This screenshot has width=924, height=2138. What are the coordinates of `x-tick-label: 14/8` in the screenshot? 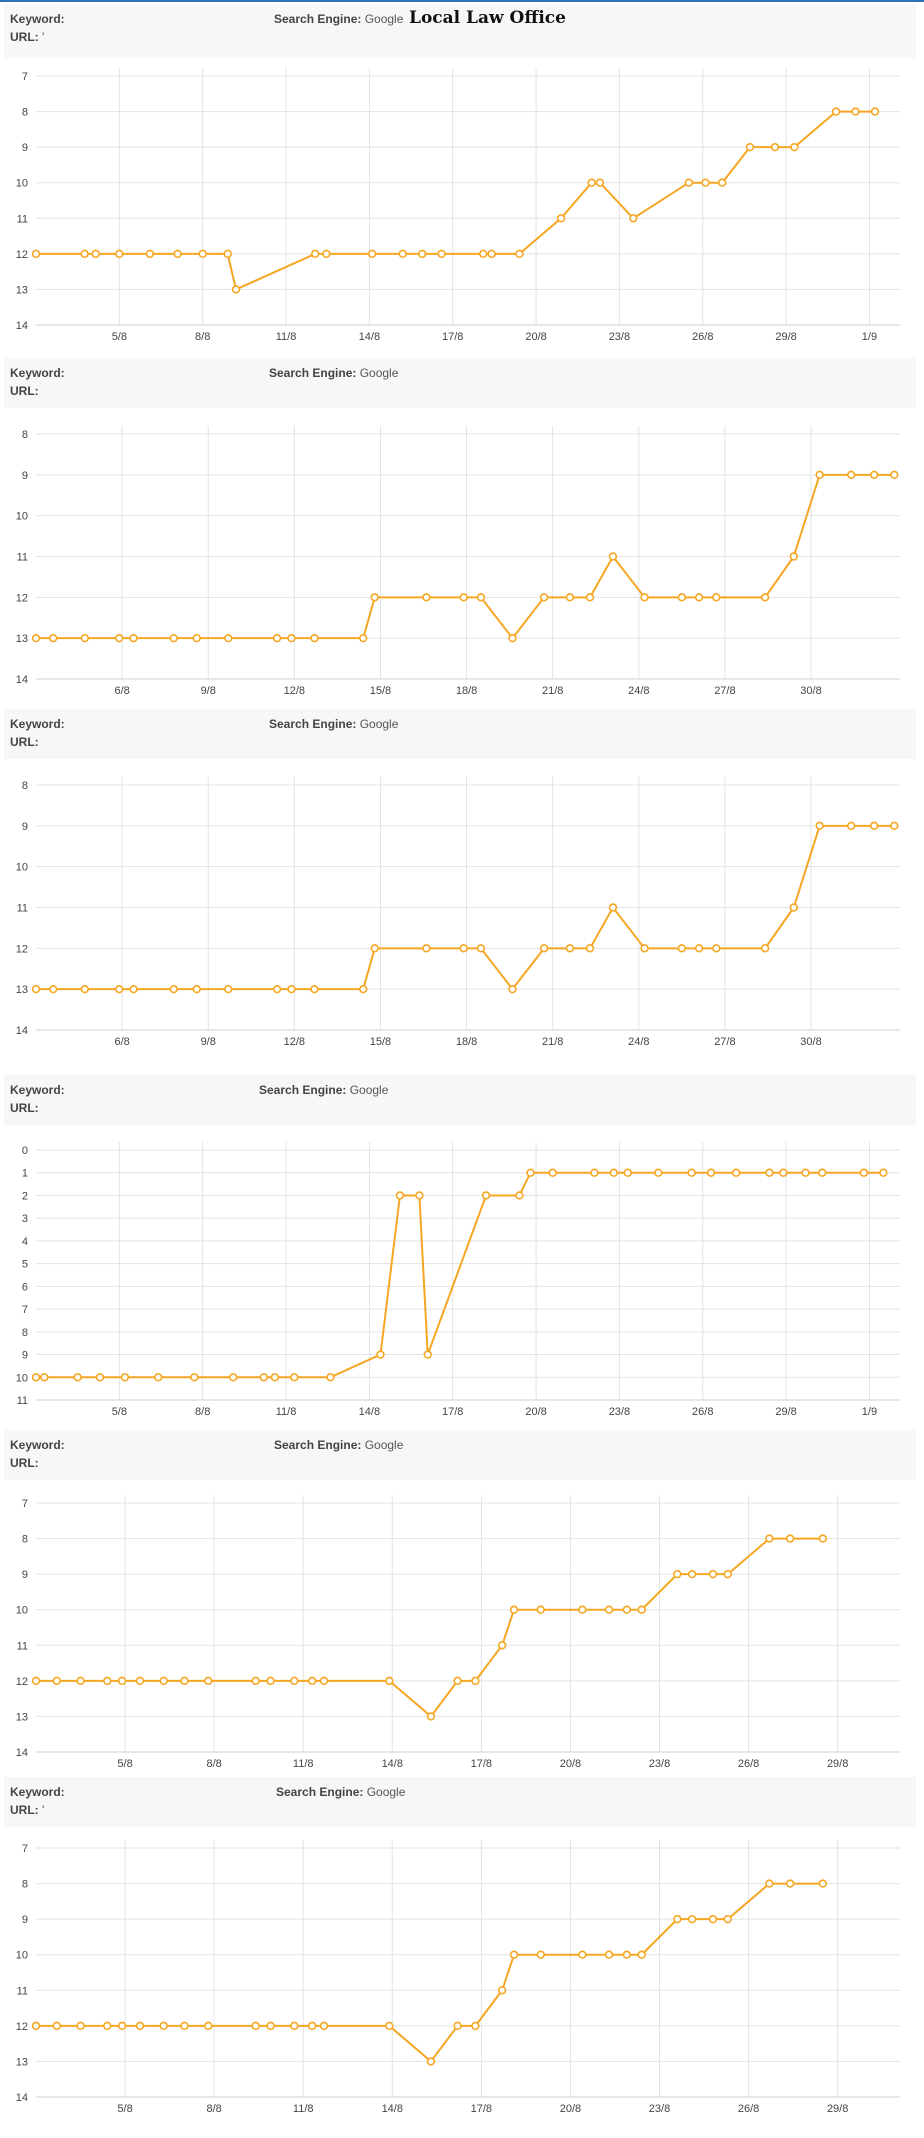 It's located at (369, 1412).